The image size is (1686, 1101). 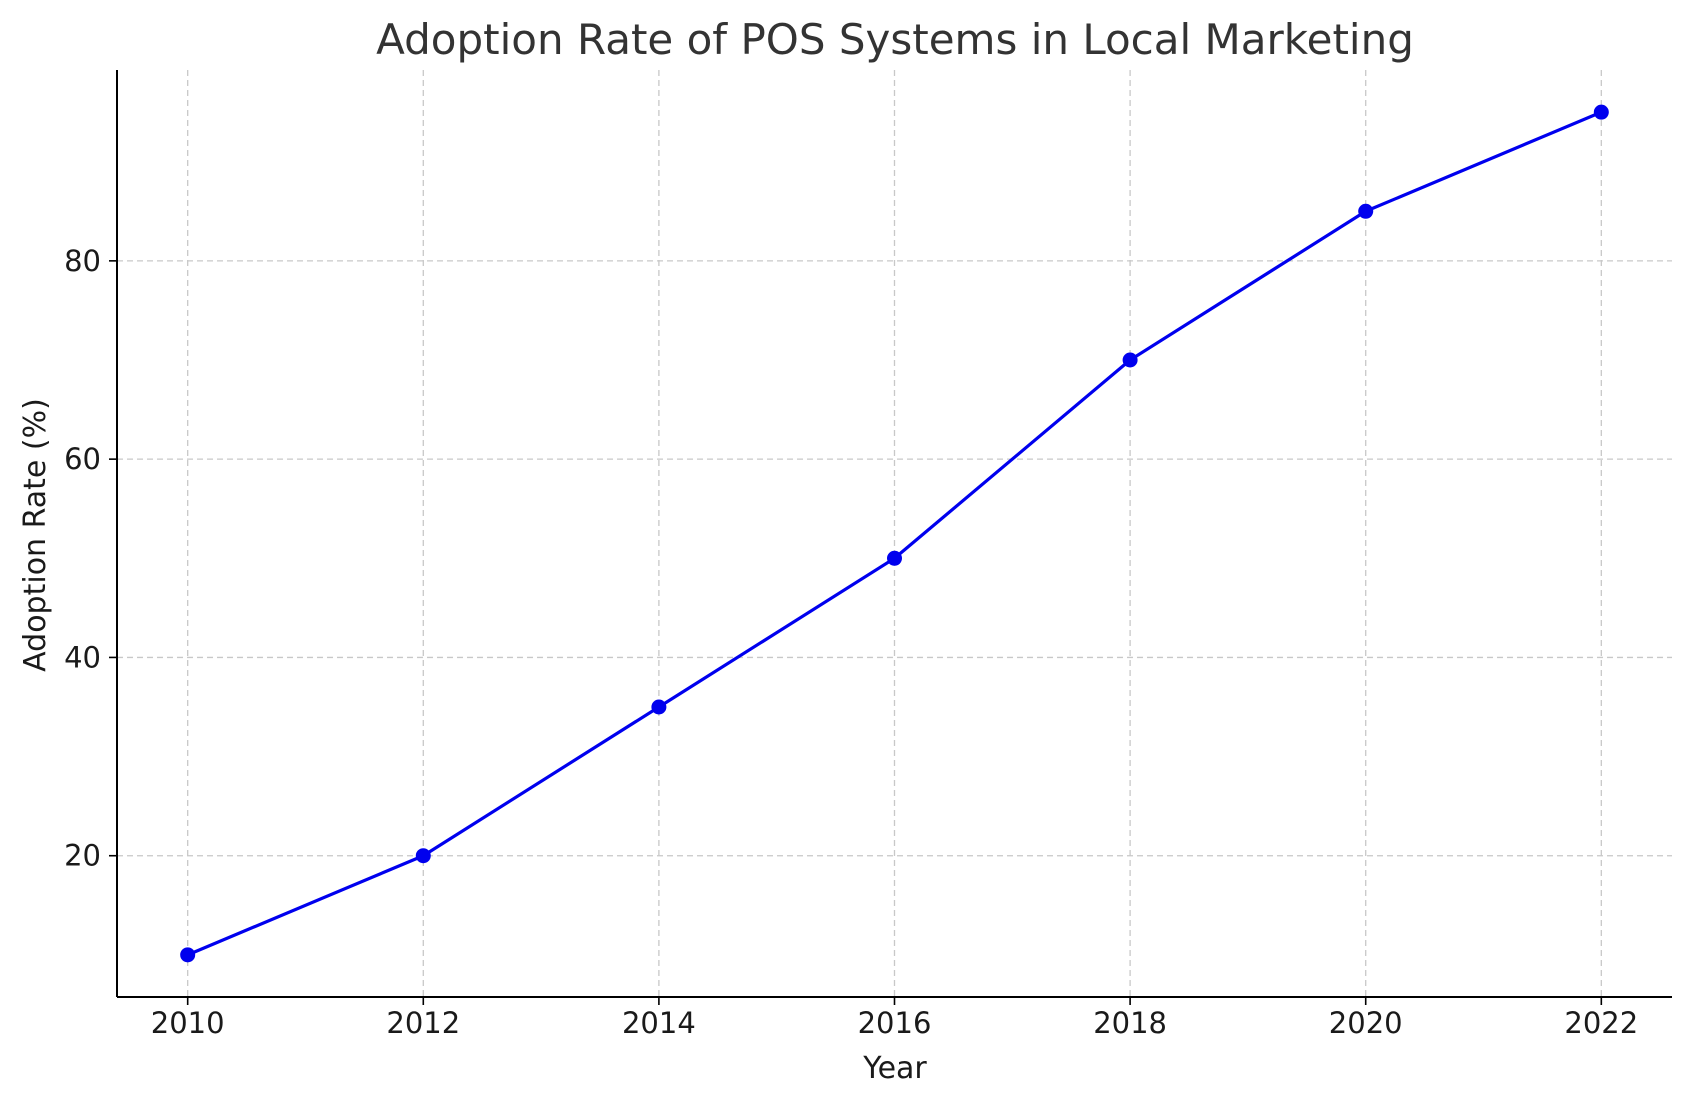 I want to click on y-tick-label-20: 20, so click(x=82, y=856).